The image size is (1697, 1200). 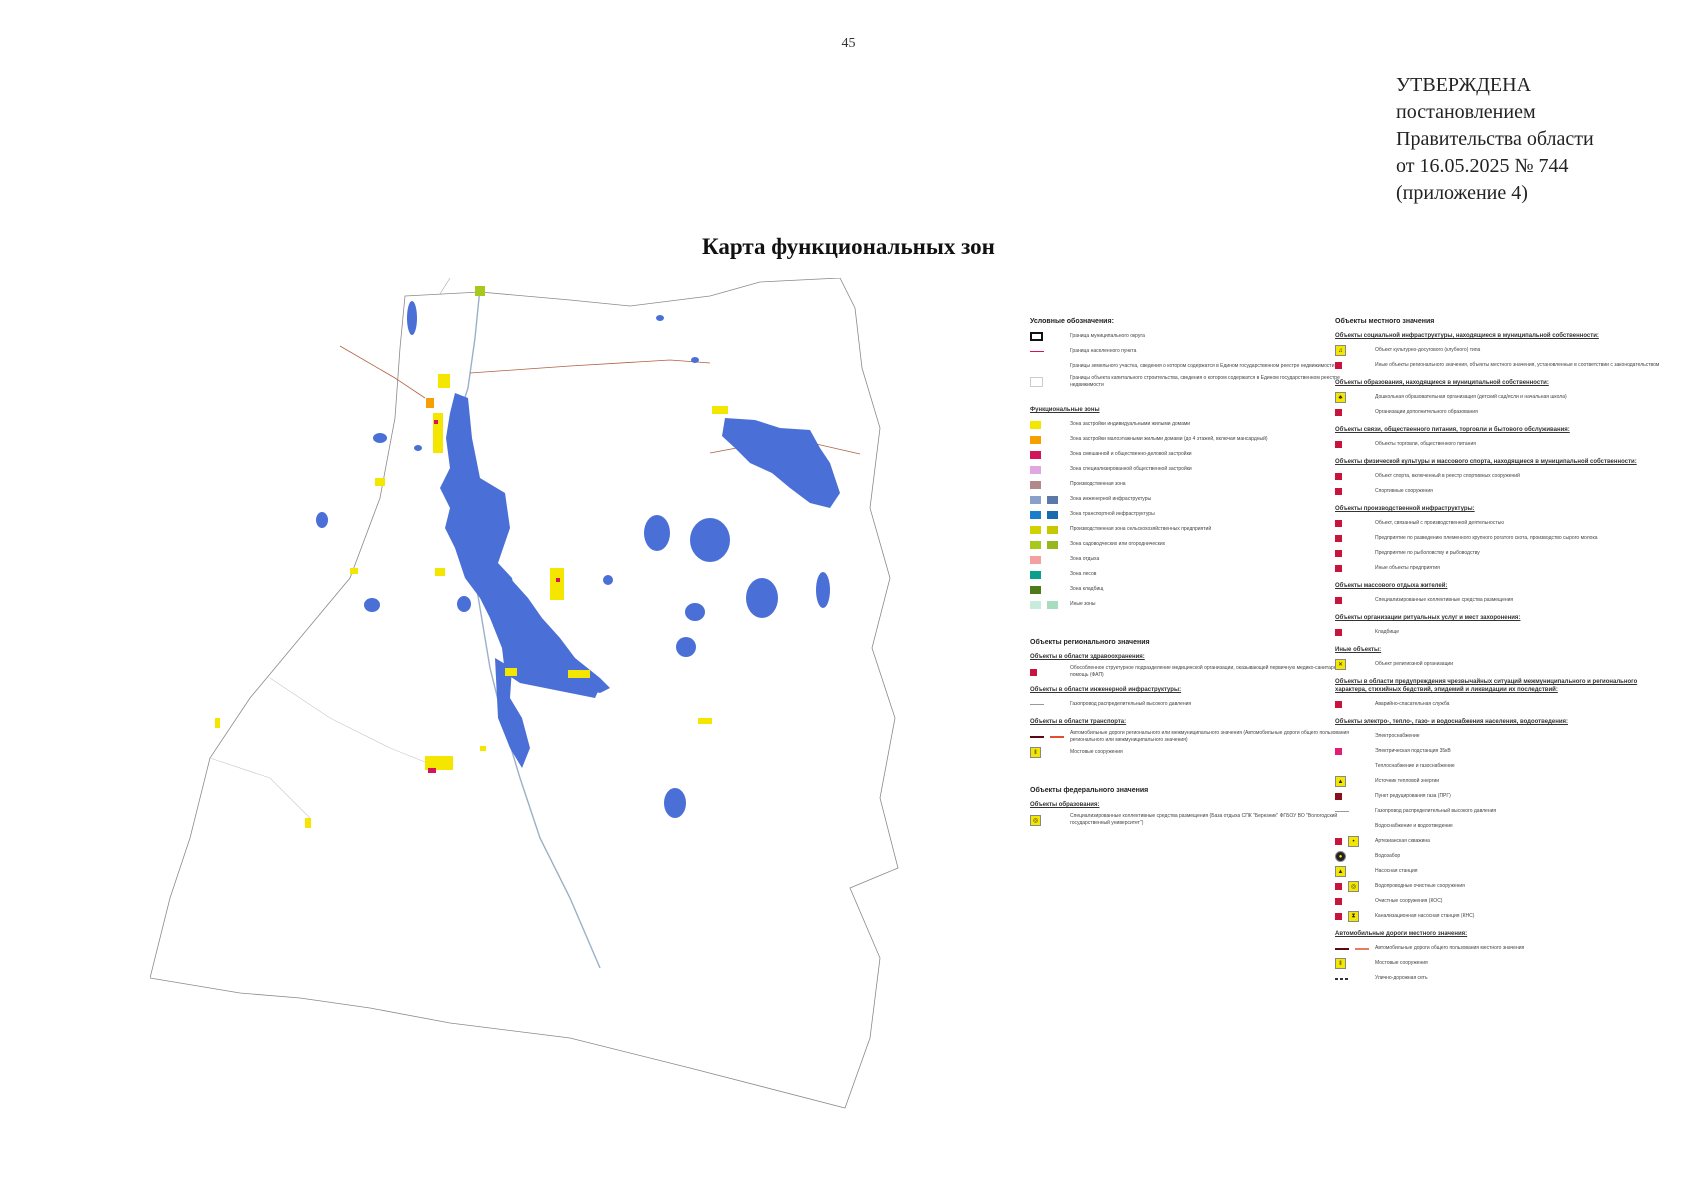 I want to click on legend-row: Граница населенного пункта, so click(x=1195, y=351).